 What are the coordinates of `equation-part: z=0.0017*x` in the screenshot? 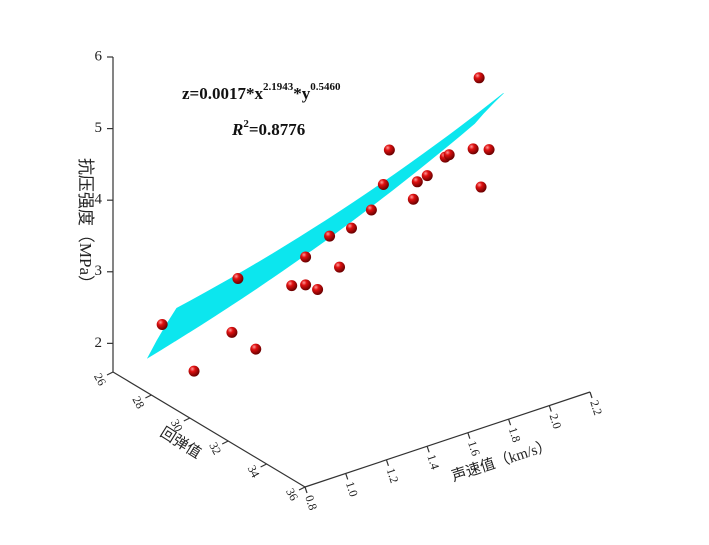 It's located at (222, 93).